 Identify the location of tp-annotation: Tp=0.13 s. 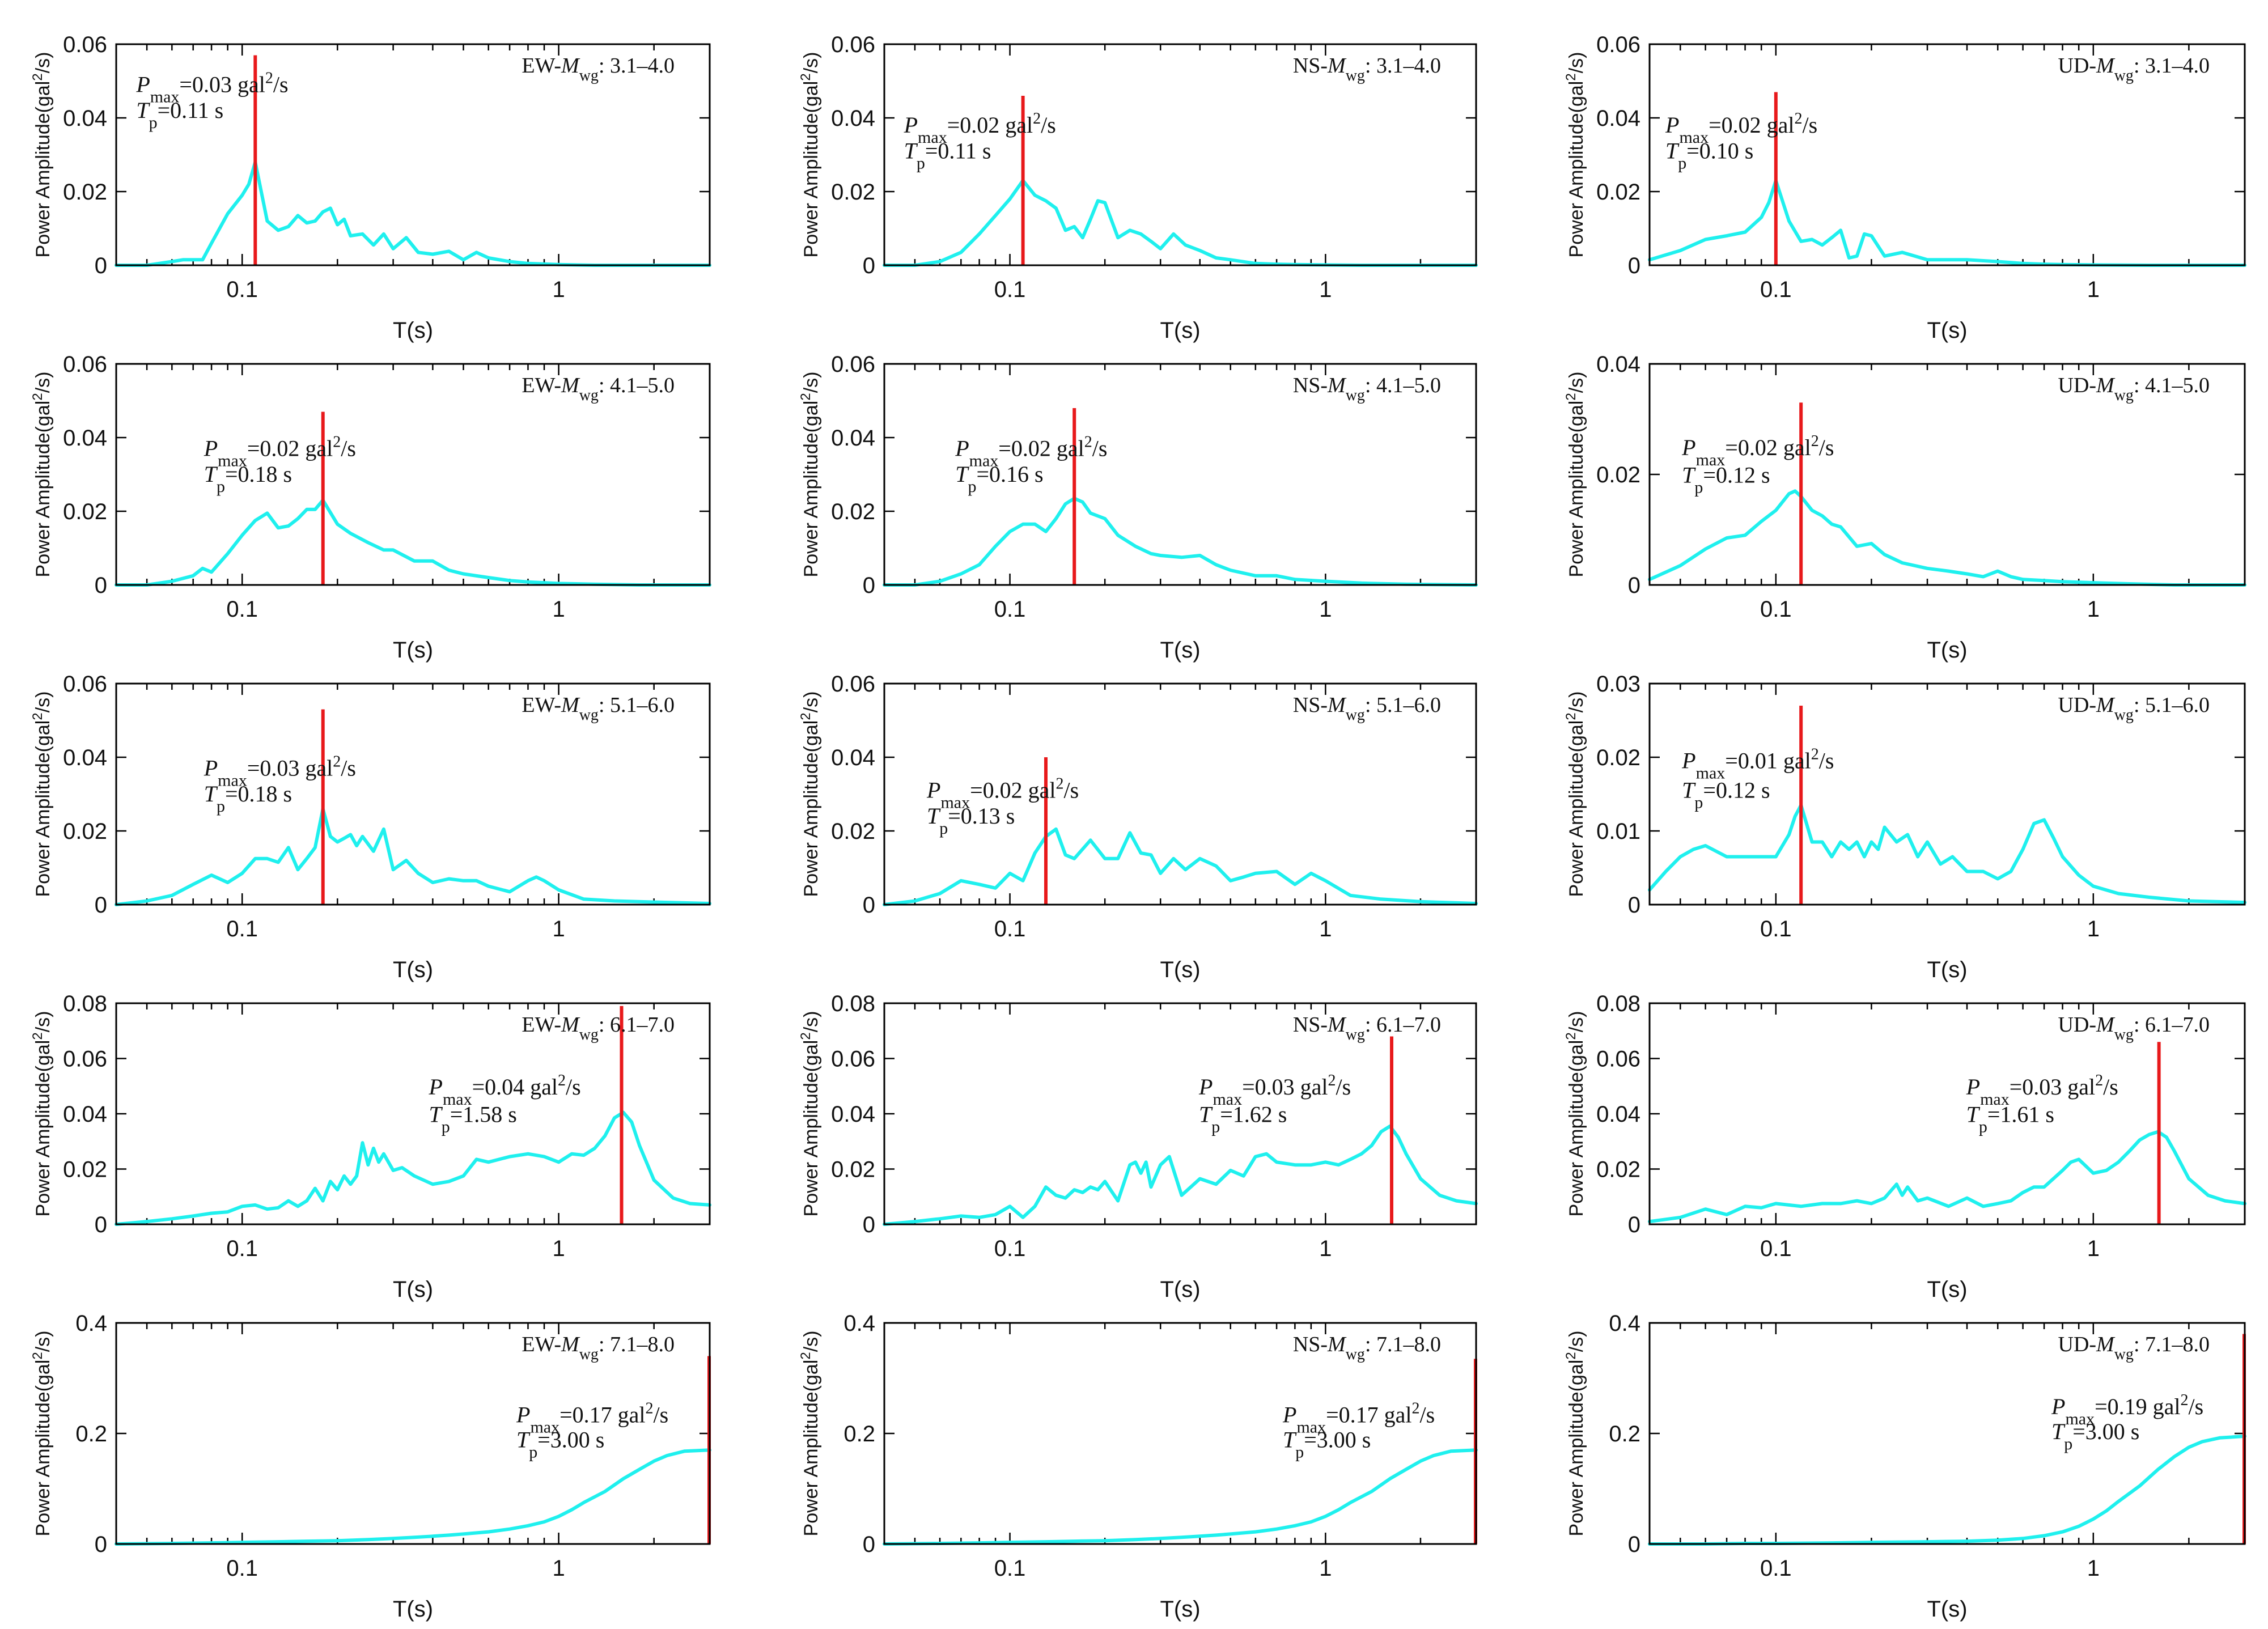
(971, 820).